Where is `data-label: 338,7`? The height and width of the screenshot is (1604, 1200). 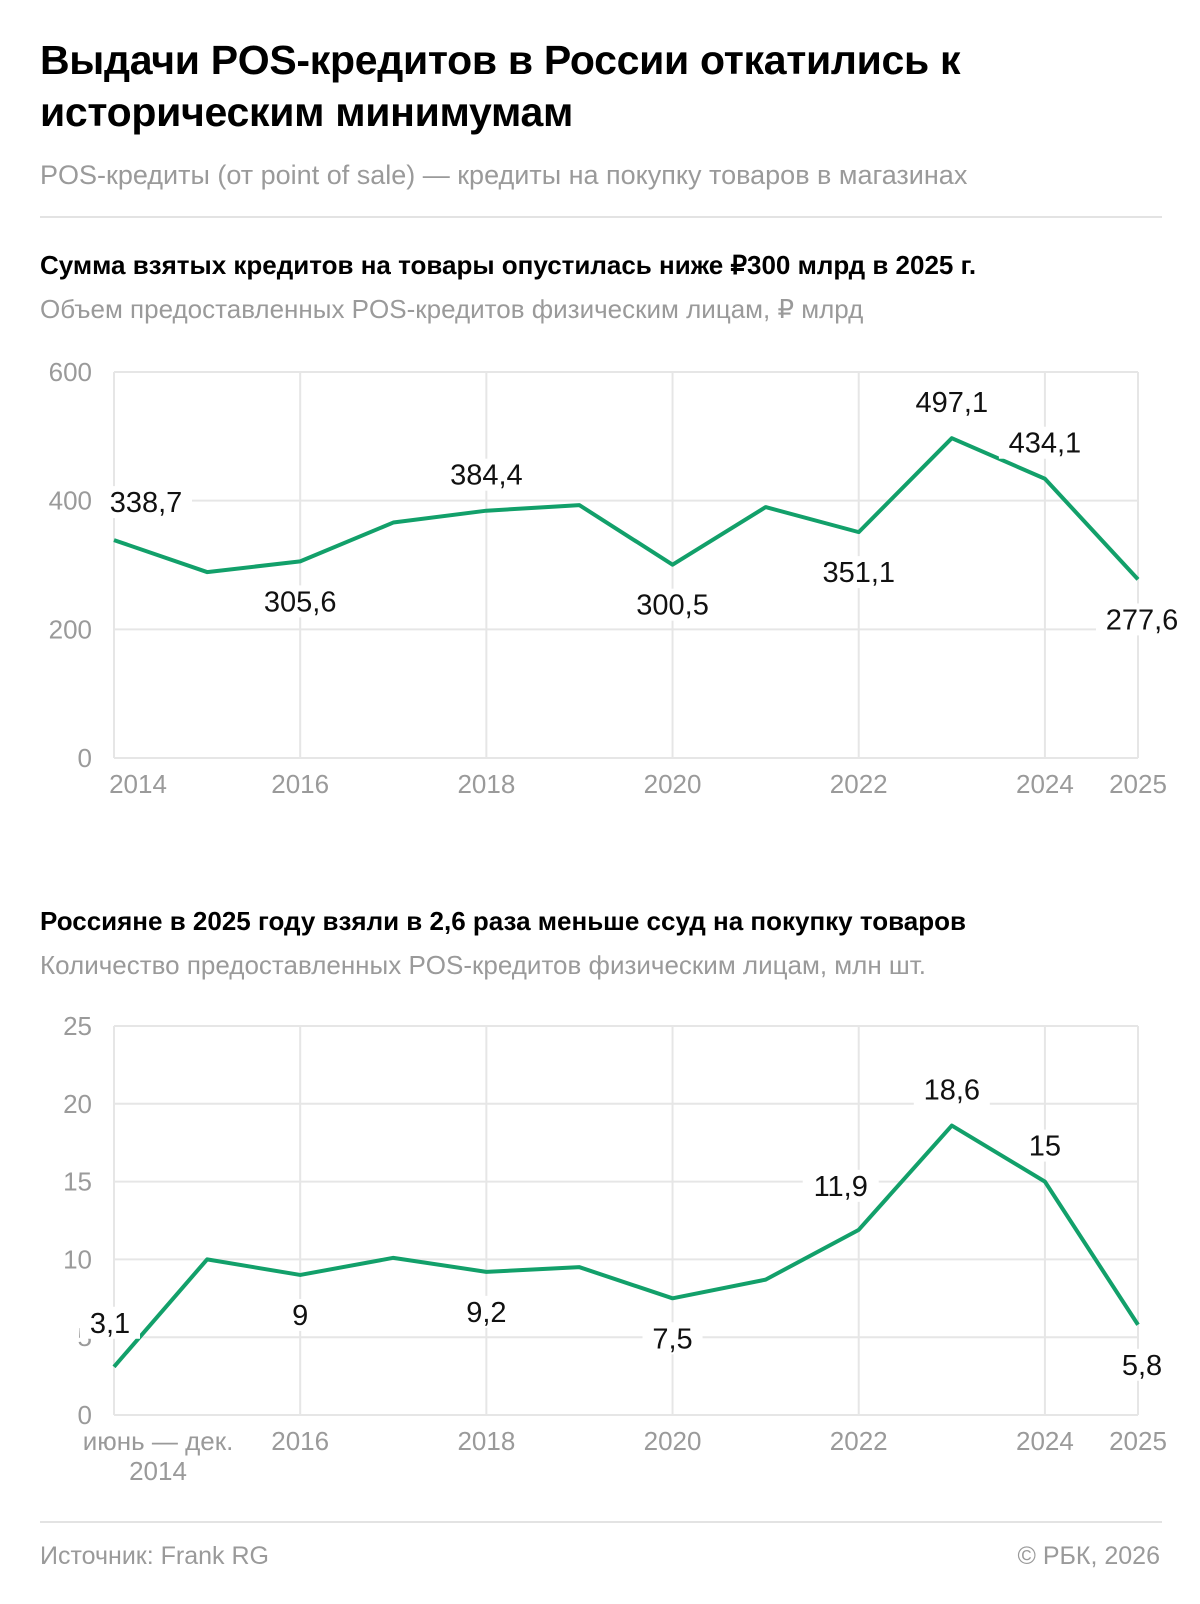
data-label: 338,7 is located at coordinates (146, 503).